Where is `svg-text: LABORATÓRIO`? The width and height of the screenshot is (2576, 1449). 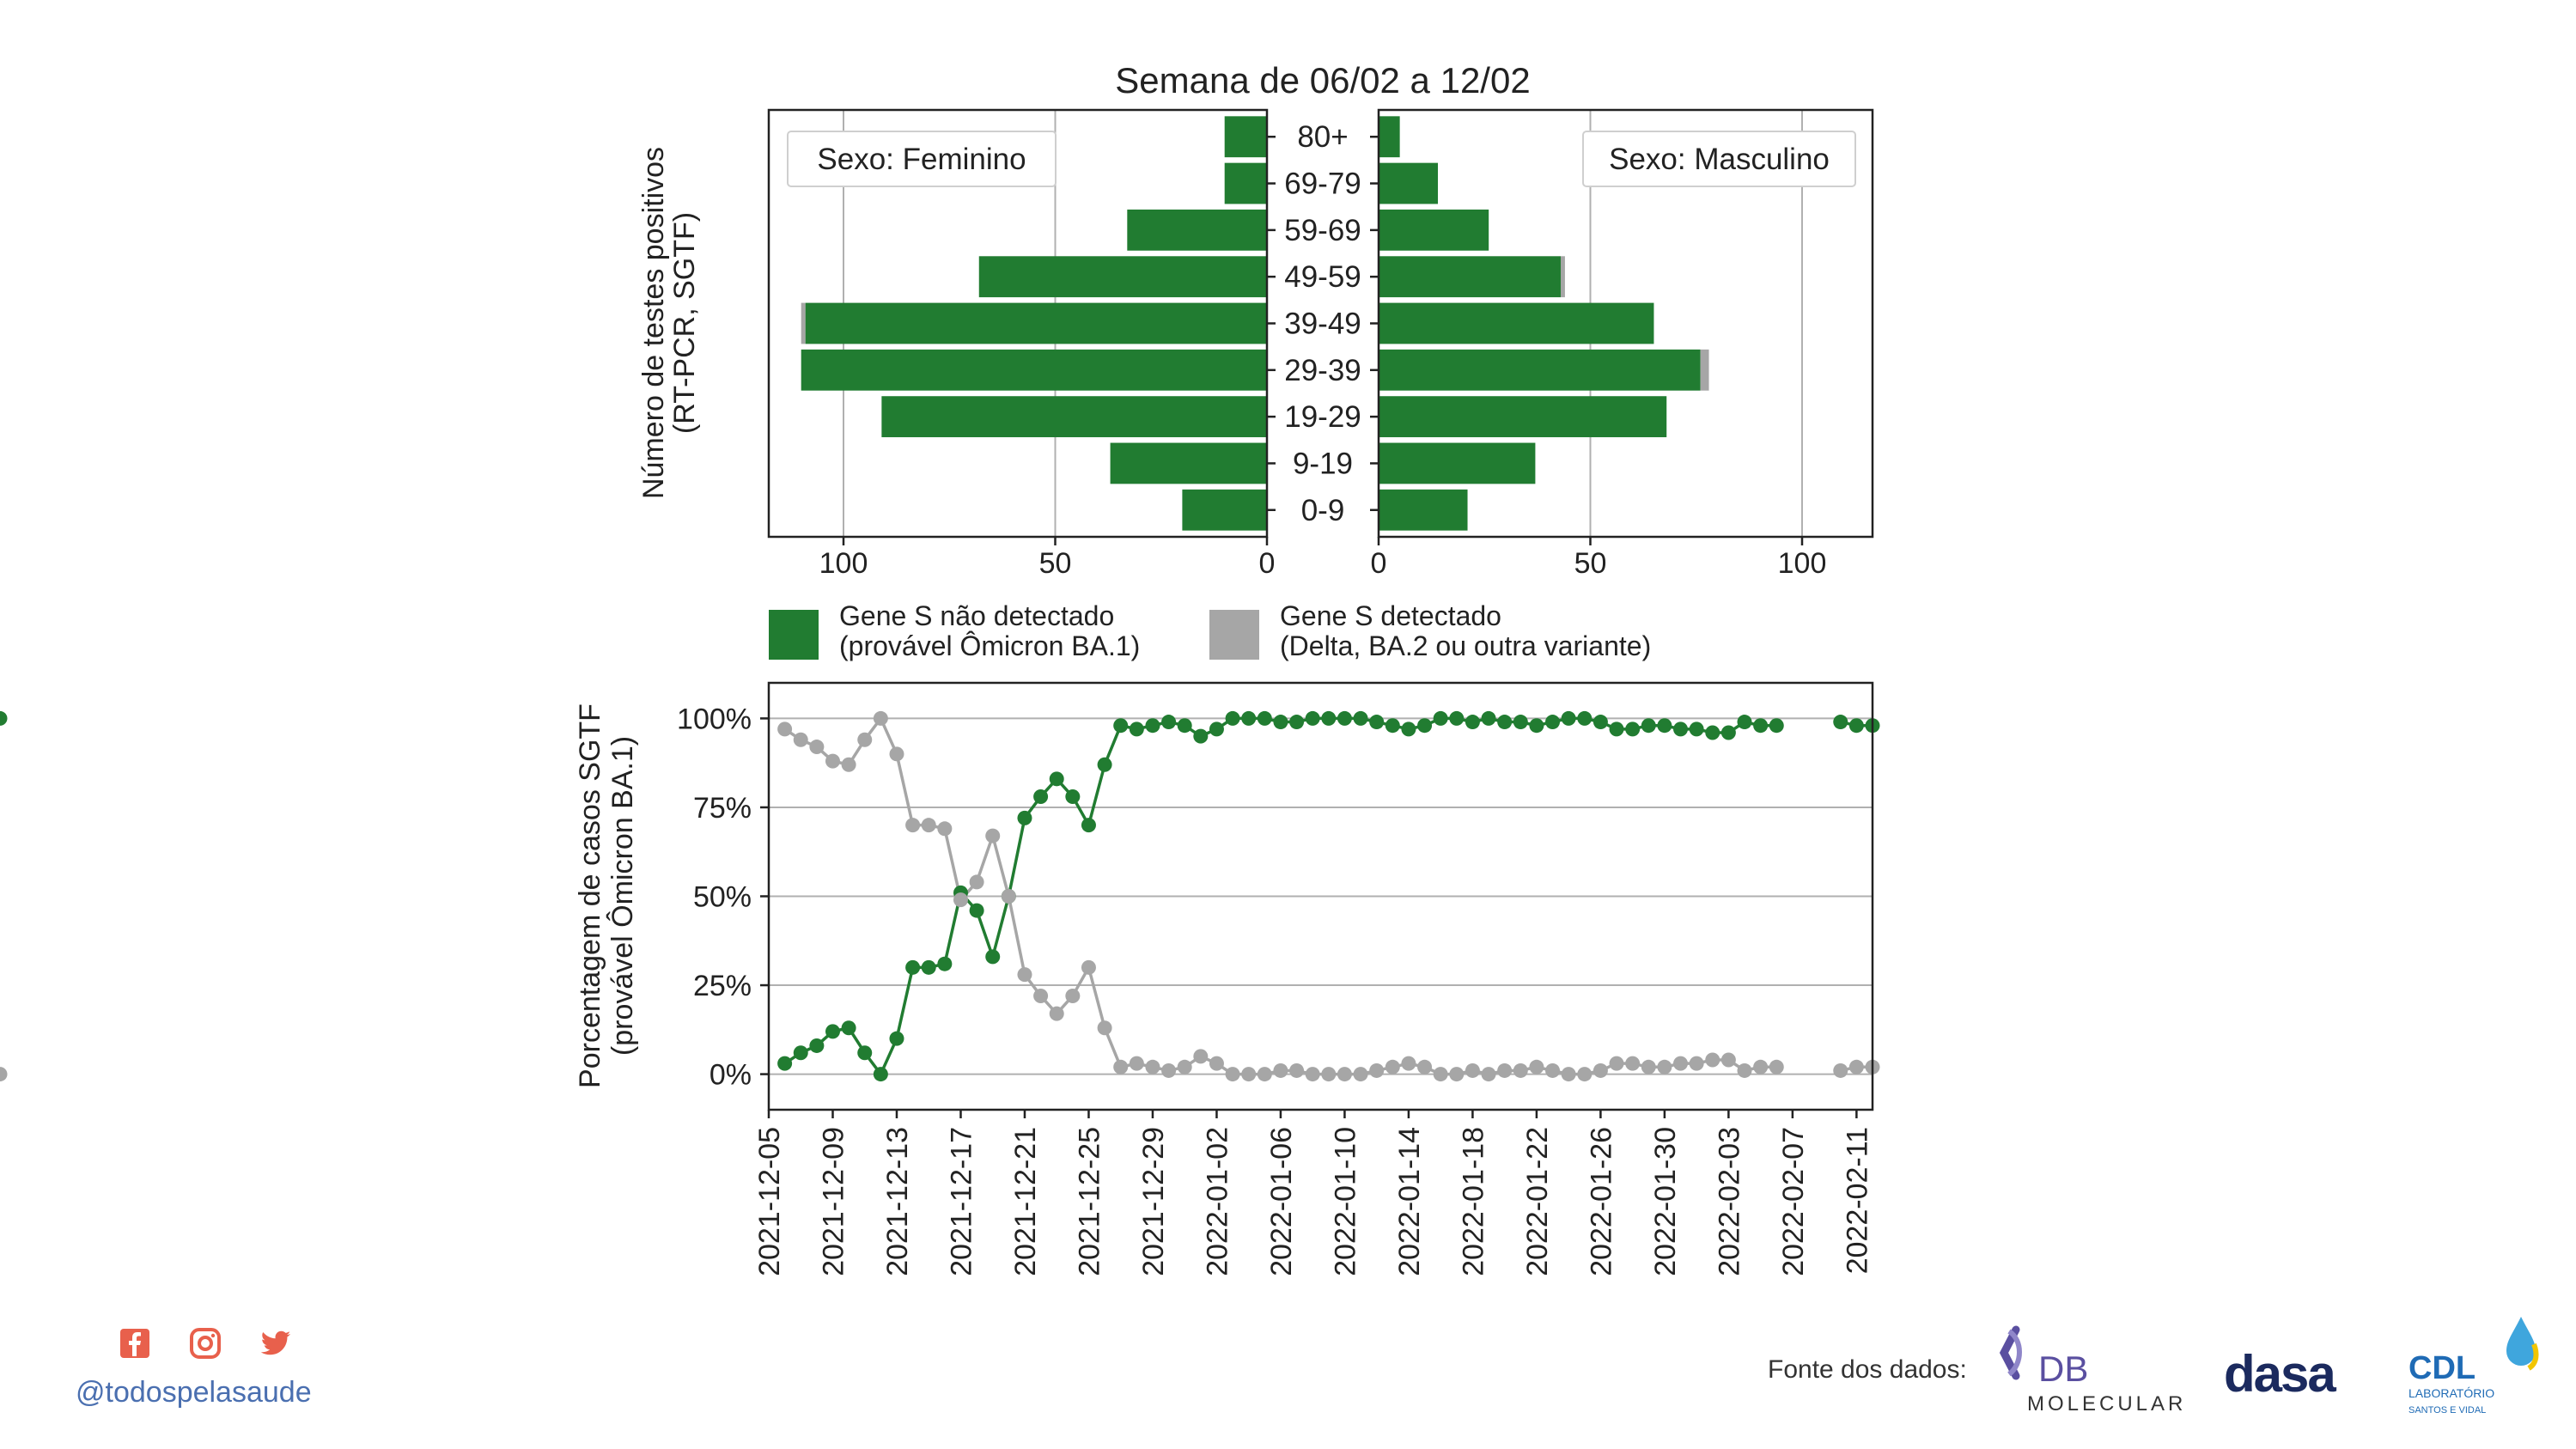
svg-text: LABORATÓRIO is located at coordinates (2451, 1393).